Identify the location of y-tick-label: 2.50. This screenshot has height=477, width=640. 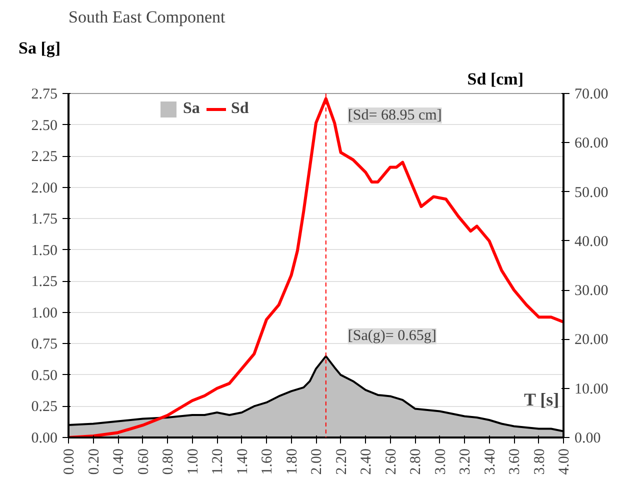
(44, 126).